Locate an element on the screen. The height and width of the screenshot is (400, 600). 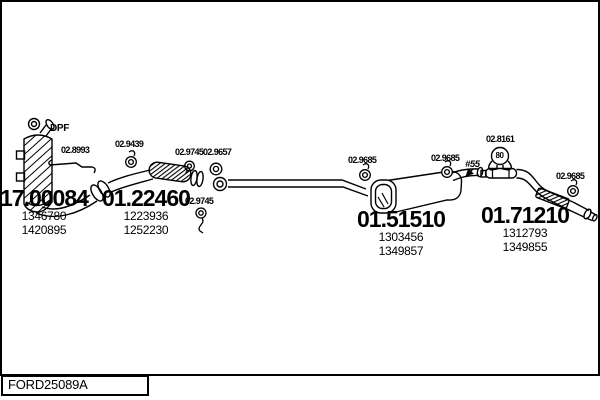
oem-ref: 1349855 is located at coordinates (525, 247).